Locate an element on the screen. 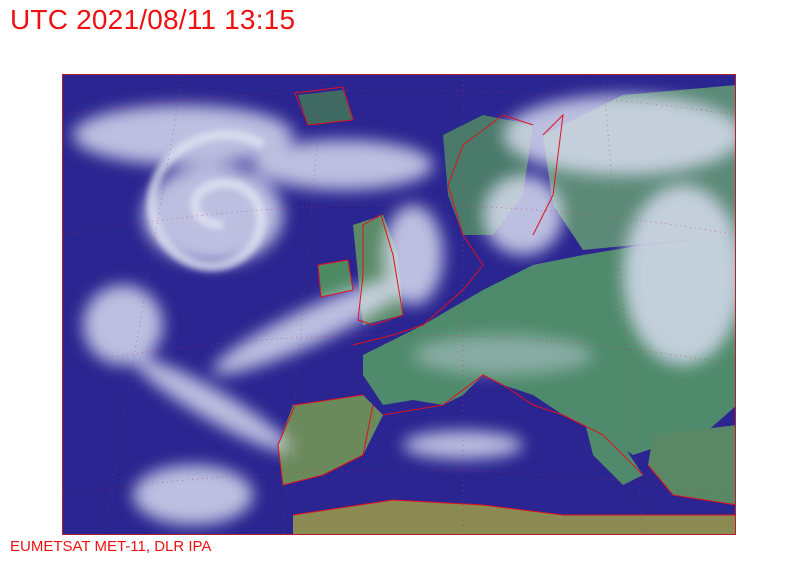 Image resolution: width=800 pixels, height=565 pixels. image-credit: EUMETSAT MET-11, DLR IPA is located at coordinates (111, 546).